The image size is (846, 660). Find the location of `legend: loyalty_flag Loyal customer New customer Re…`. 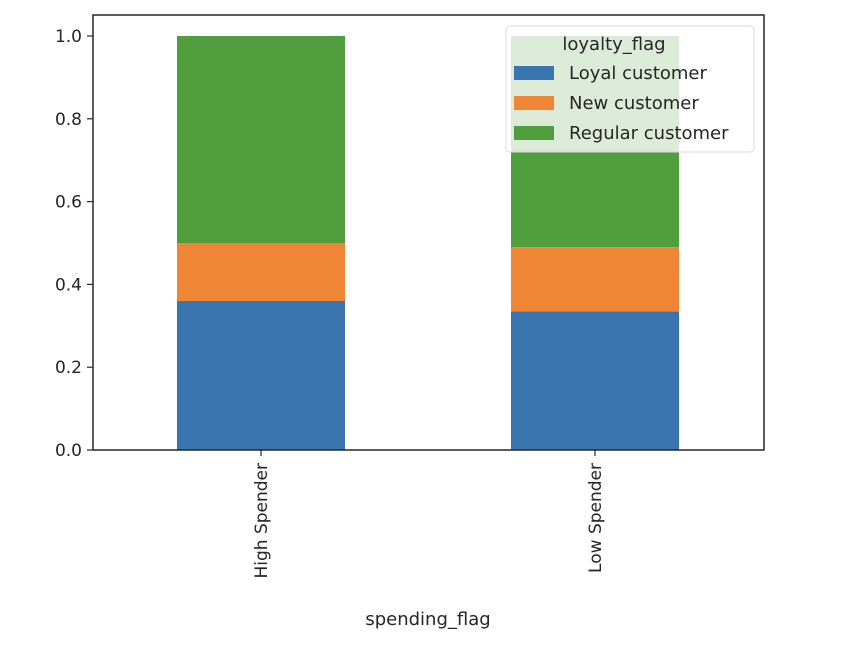

legend: loyalty_flag Loyal customer New customer Re… is located at coordinates (630, 89).